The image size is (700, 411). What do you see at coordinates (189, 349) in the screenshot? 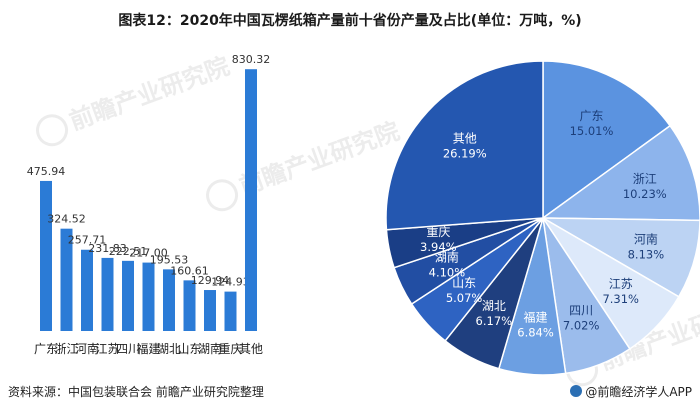
I see `x-tick-label: 山东` at bounding box center [189, 349].